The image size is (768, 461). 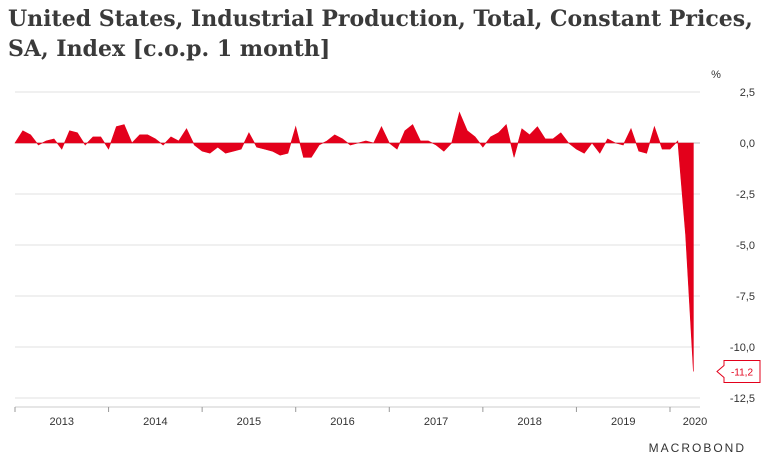 I want to click on y-tick-label: 2,5, so click(x=747, y=93).